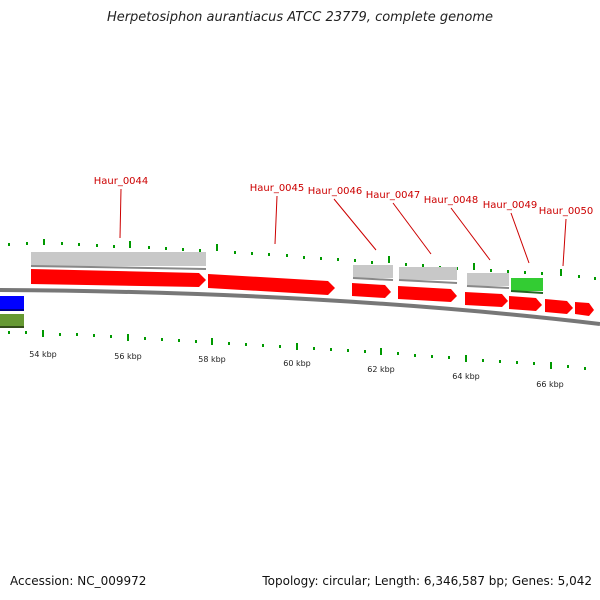 This screenshot has width=600, height=600. Describe the element at coordinates (510, 205) in the screenshot. I see `gene-label: Haur_0049` at that location.